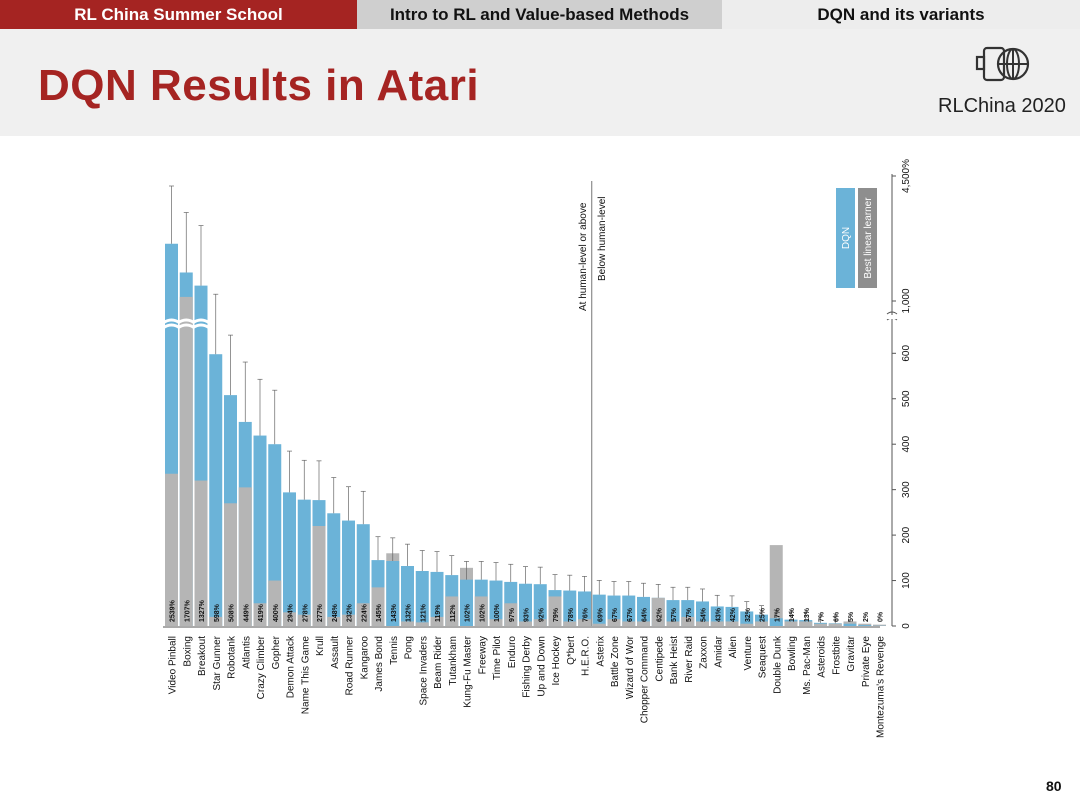  What do you see at coordinates (674, 660) in the screenshot?
I see `category-label: Bank Heist` at bounding box center [674, 660].